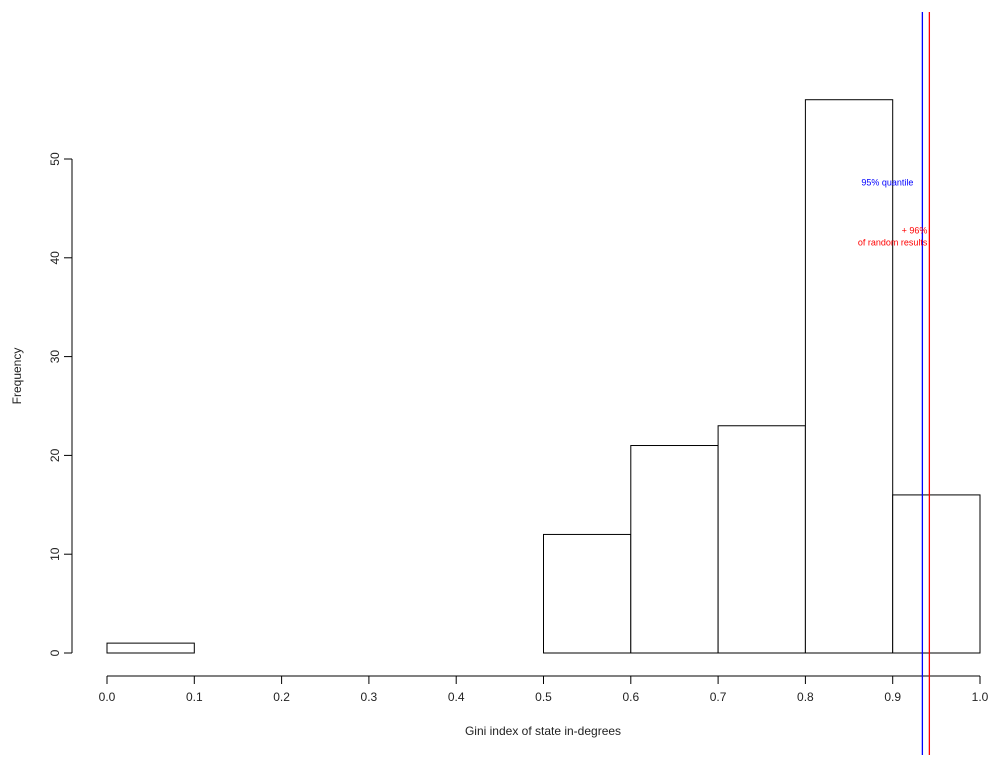  I want to click on x-tick-label: 0.7, so click(718, 697).